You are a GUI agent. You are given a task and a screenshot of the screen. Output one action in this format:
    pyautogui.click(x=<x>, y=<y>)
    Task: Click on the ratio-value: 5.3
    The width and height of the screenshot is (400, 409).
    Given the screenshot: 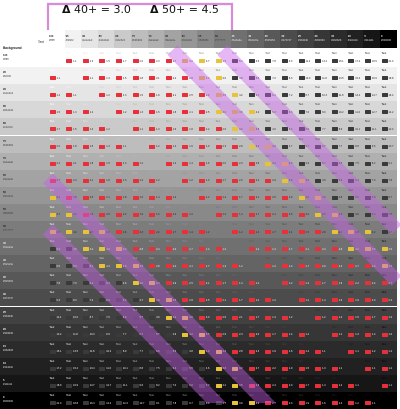 What is the action you would take?
    pyautogui.click(x=108, y=283)
    